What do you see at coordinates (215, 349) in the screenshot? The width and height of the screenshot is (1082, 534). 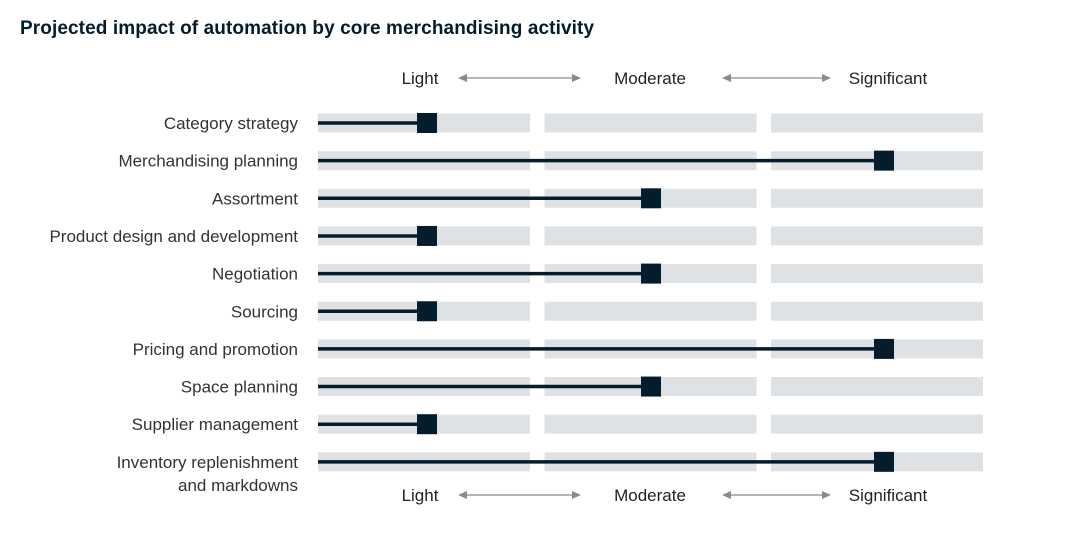 I see `category-label: Pricing and promotion` at bounding box center [215, 349].